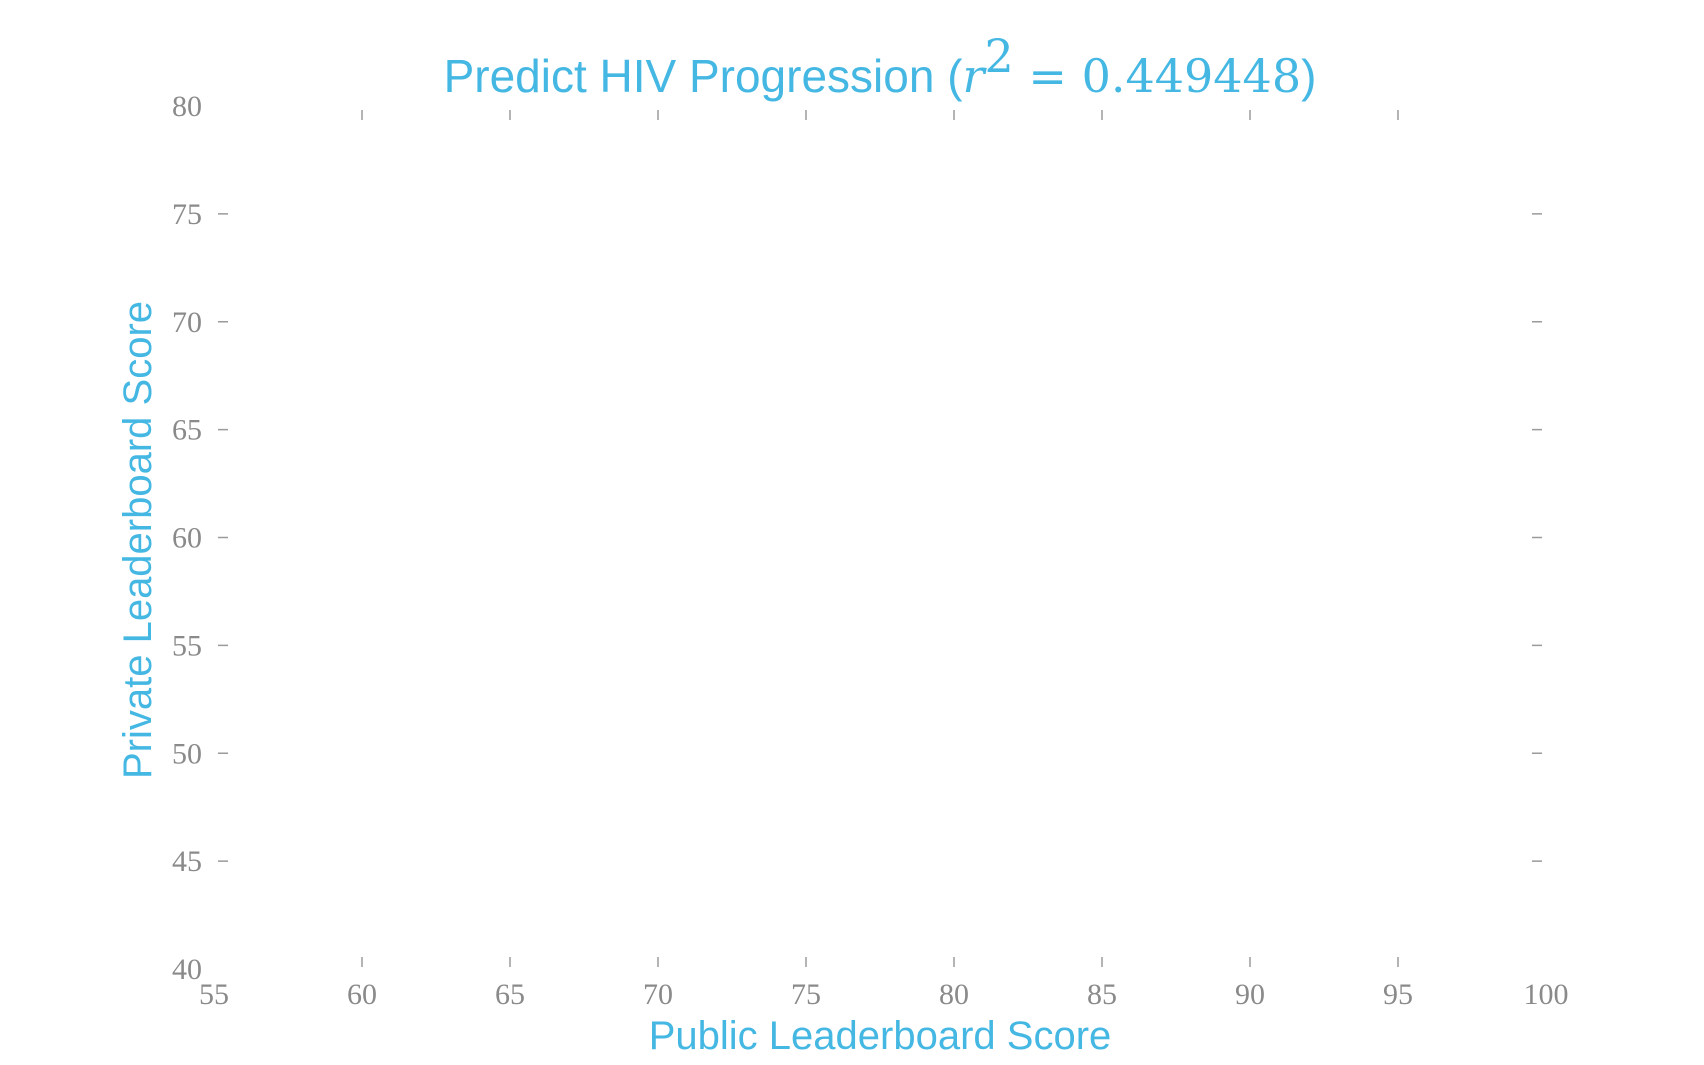 The image size is (1704, 1065). What do you see at coordinates (187, 645) in the screenshot?
I see `y-tick-label-55: 55` at bounding box center [187, 645].